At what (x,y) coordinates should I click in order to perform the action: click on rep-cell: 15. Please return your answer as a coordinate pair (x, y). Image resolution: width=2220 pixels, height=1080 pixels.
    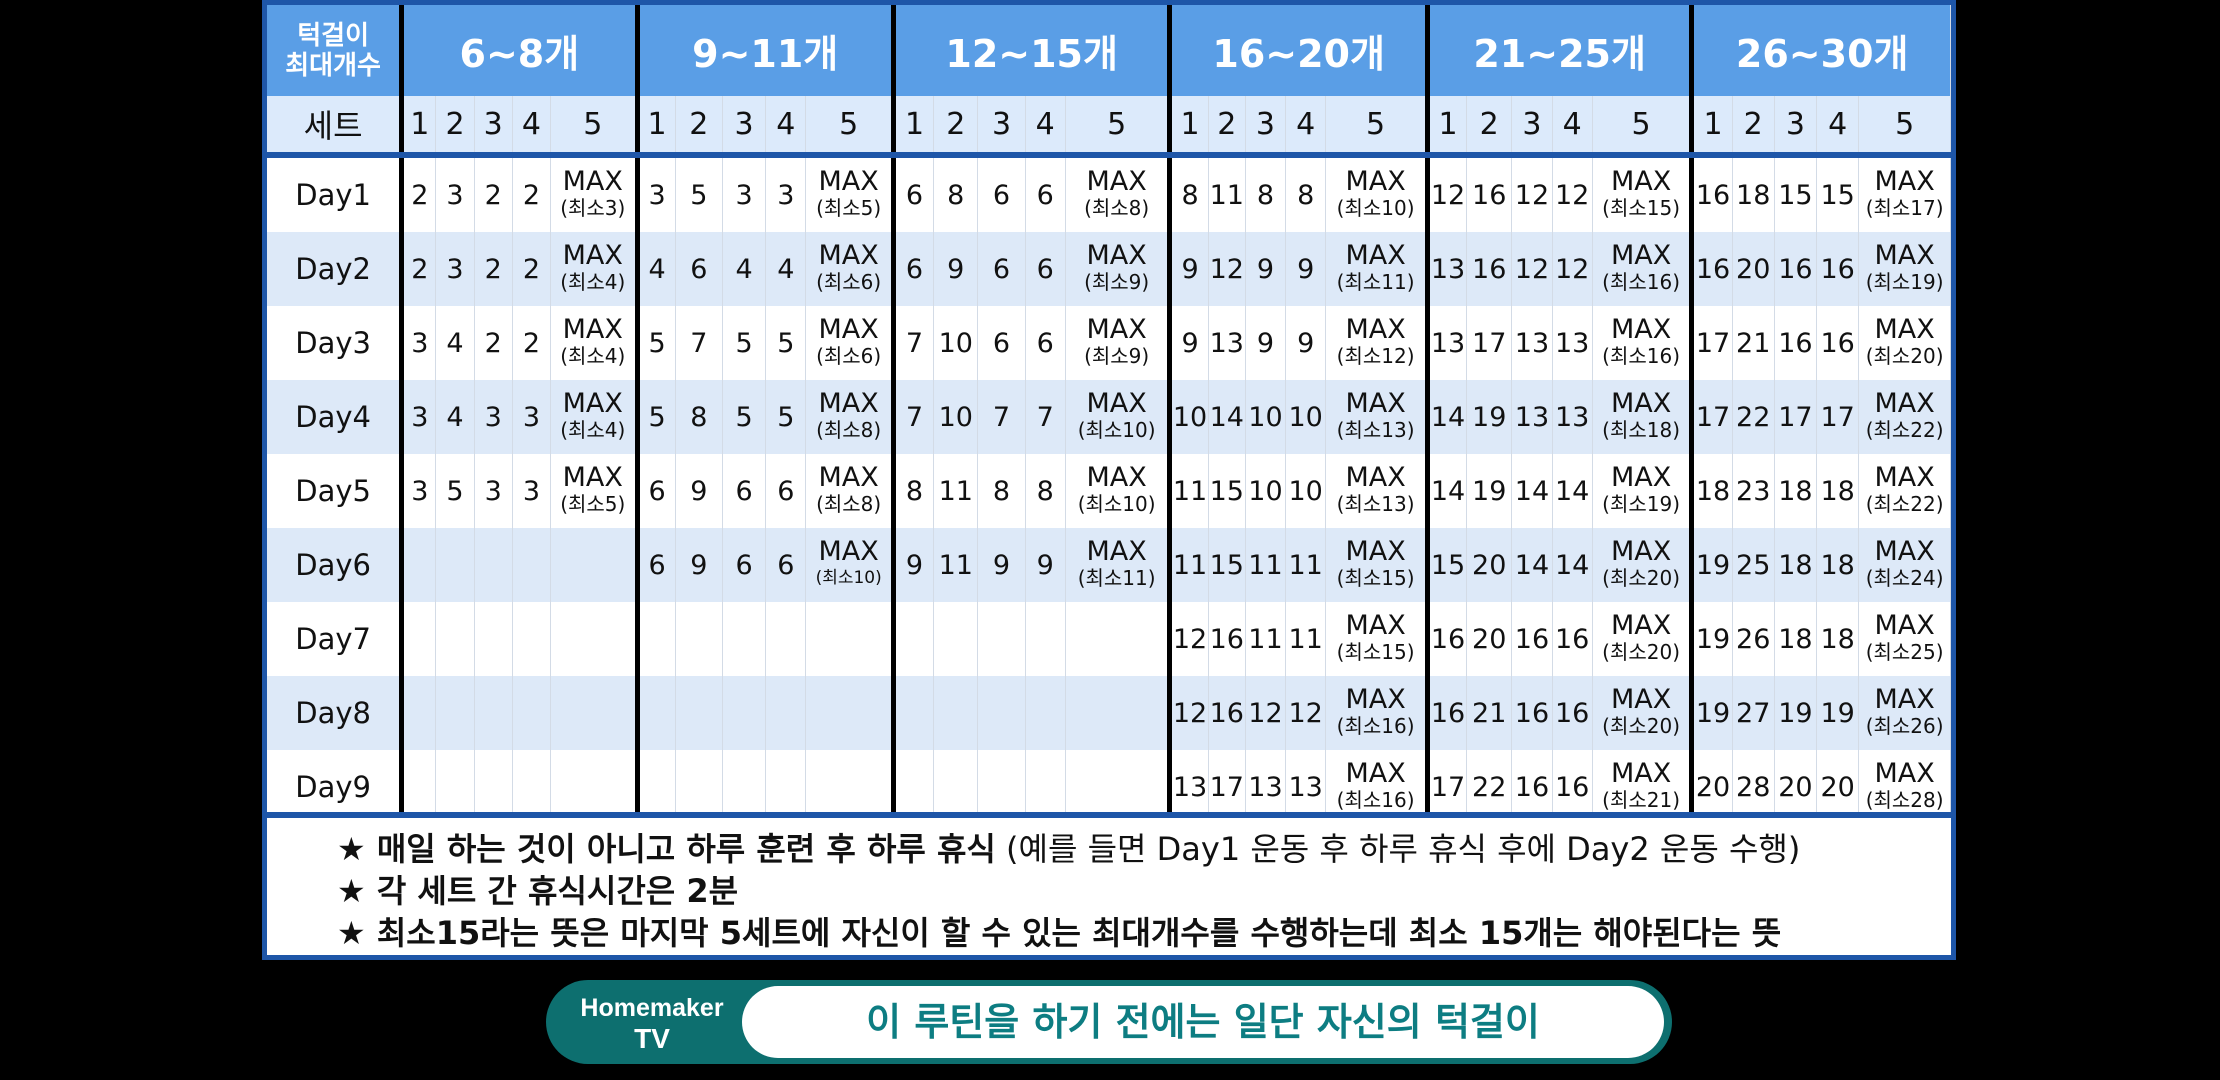
    Looking at the image, I should click on (1446, 565).